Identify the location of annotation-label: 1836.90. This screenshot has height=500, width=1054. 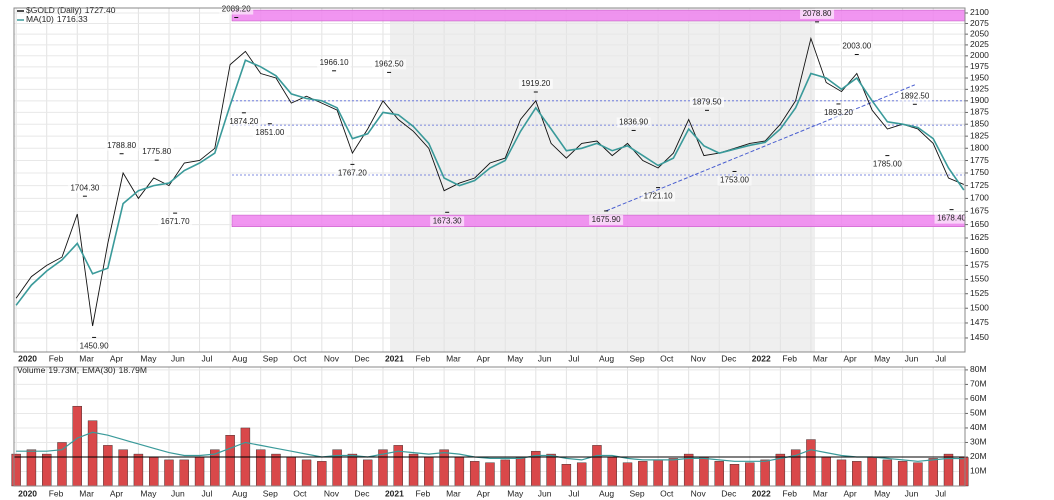
(633, 122).